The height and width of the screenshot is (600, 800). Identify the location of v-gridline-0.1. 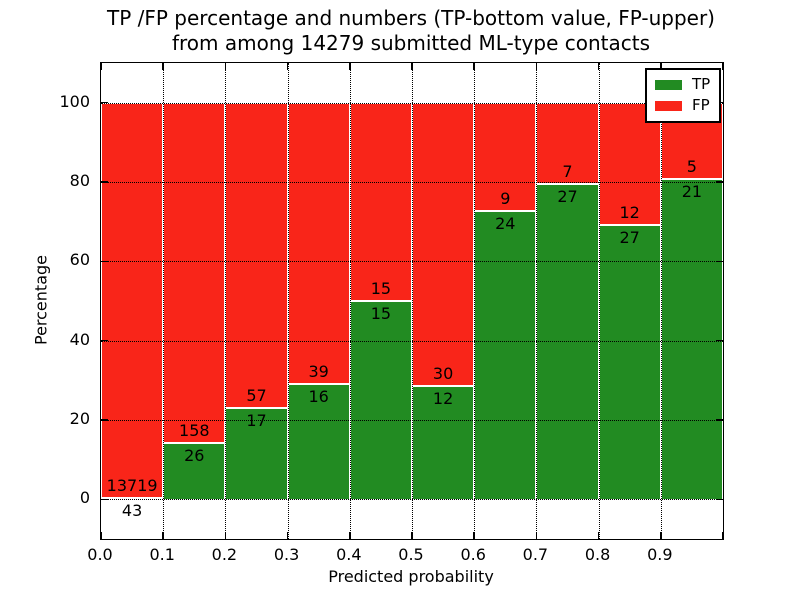
(164, 301).